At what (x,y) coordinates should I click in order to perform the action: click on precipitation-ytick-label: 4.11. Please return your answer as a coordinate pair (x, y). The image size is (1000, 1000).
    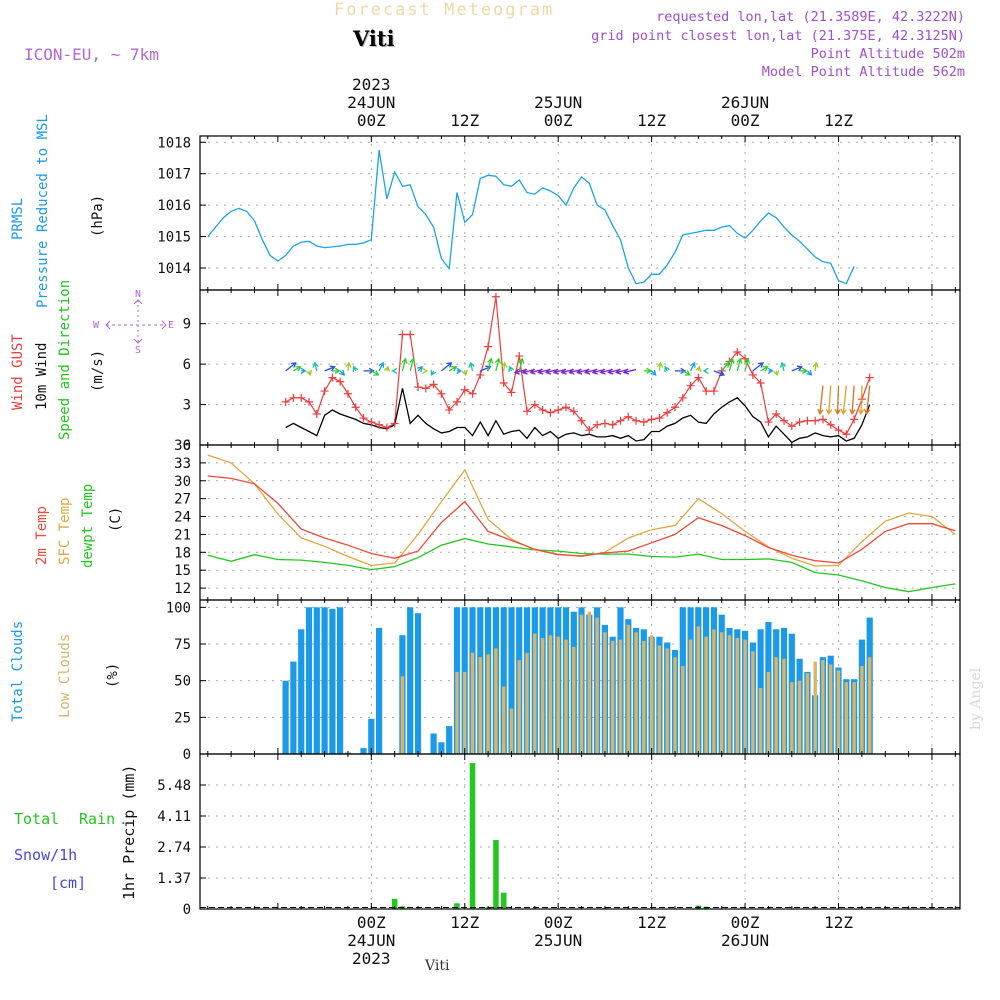
    Looking at the image, I should click on (174, 817).